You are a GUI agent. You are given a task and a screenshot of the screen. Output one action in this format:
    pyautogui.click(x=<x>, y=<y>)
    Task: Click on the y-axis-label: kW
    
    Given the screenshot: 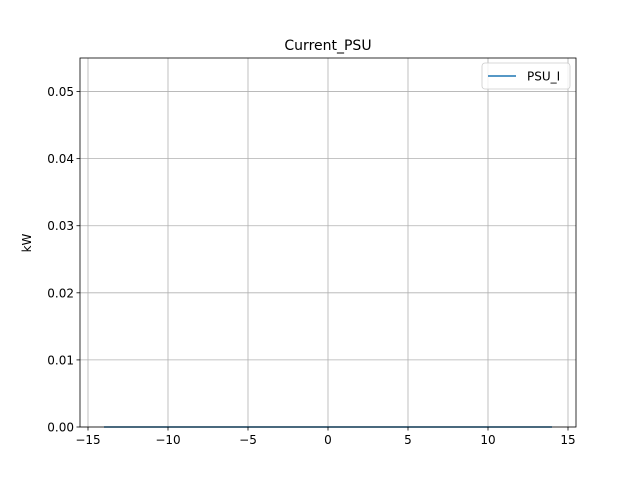 What is the action you would take?
    pyautogui.click(x=27, y=242)
    